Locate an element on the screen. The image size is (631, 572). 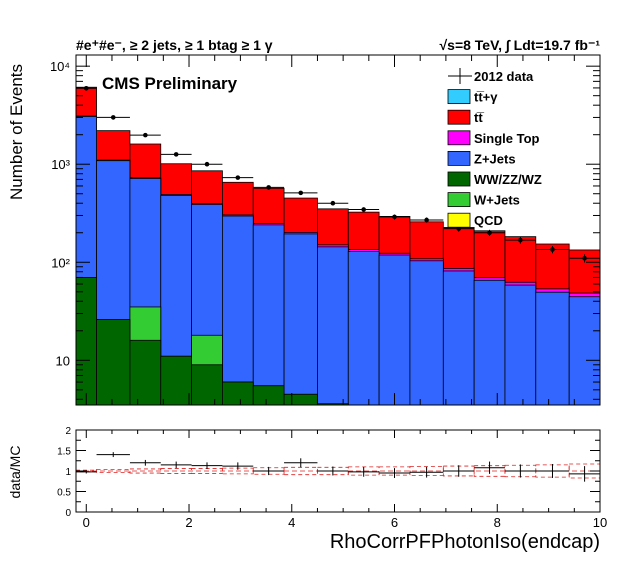
x-tick-label-3: 6 is located at coordinates (394, 522).